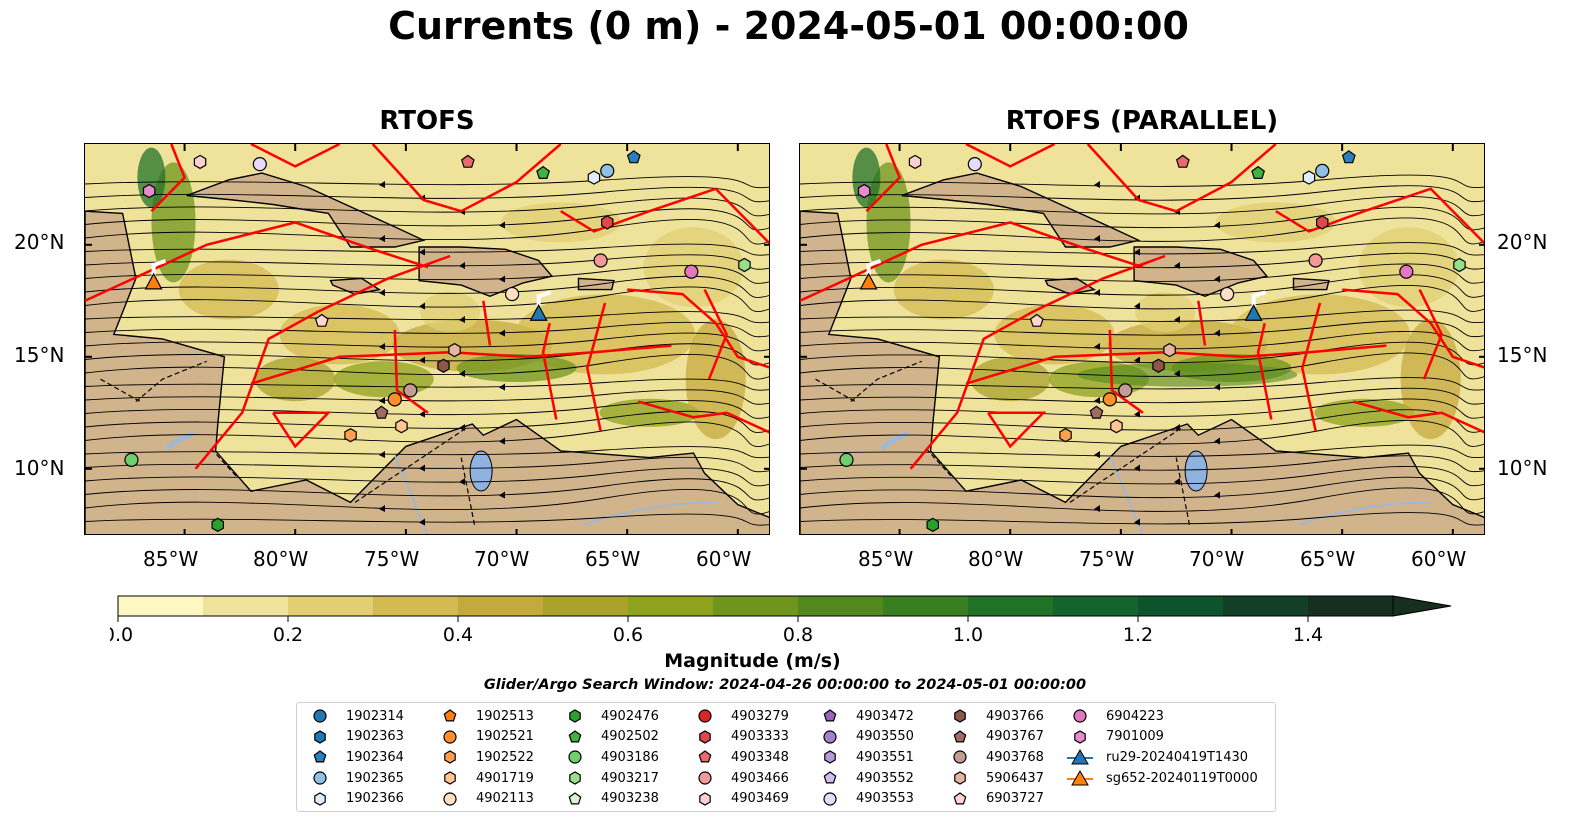 The width and height of the screenshot is (1577, 827). I want to click on lon-label-right: 70°W, so click(1217, 559).